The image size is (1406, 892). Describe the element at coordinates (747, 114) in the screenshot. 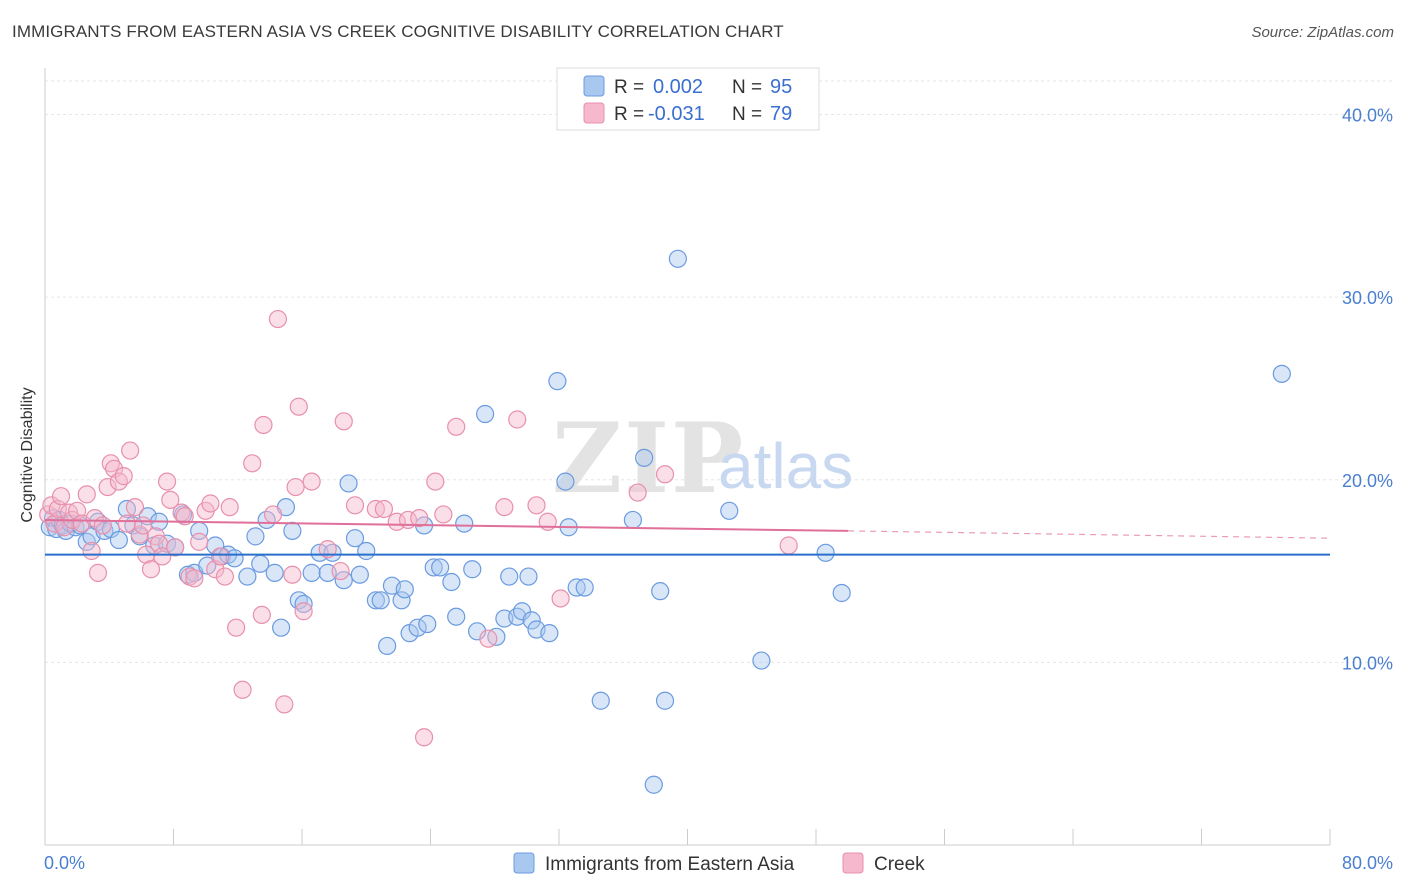

I see `legend-n-label-2: N =` at that location.